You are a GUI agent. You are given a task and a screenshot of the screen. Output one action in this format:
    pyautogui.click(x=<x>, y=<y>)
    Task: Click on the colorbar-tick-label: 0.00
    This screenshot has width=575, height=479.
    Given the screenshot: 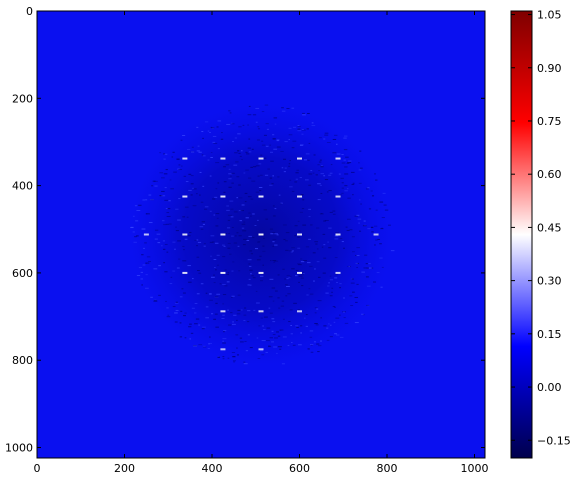 What is the action you would take?
    pyautogui.click(x=549, y=387)
    